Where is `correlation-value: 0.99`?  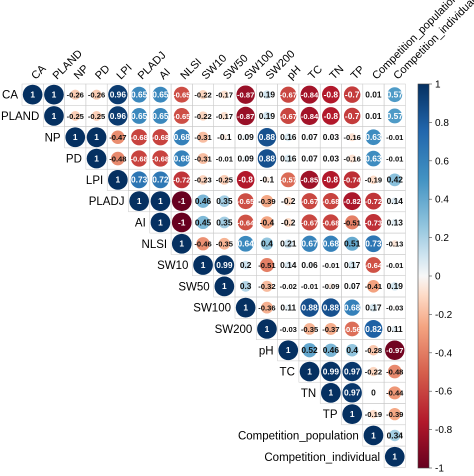 correlation-value: 0.99 is located at coordinates (331, 371).